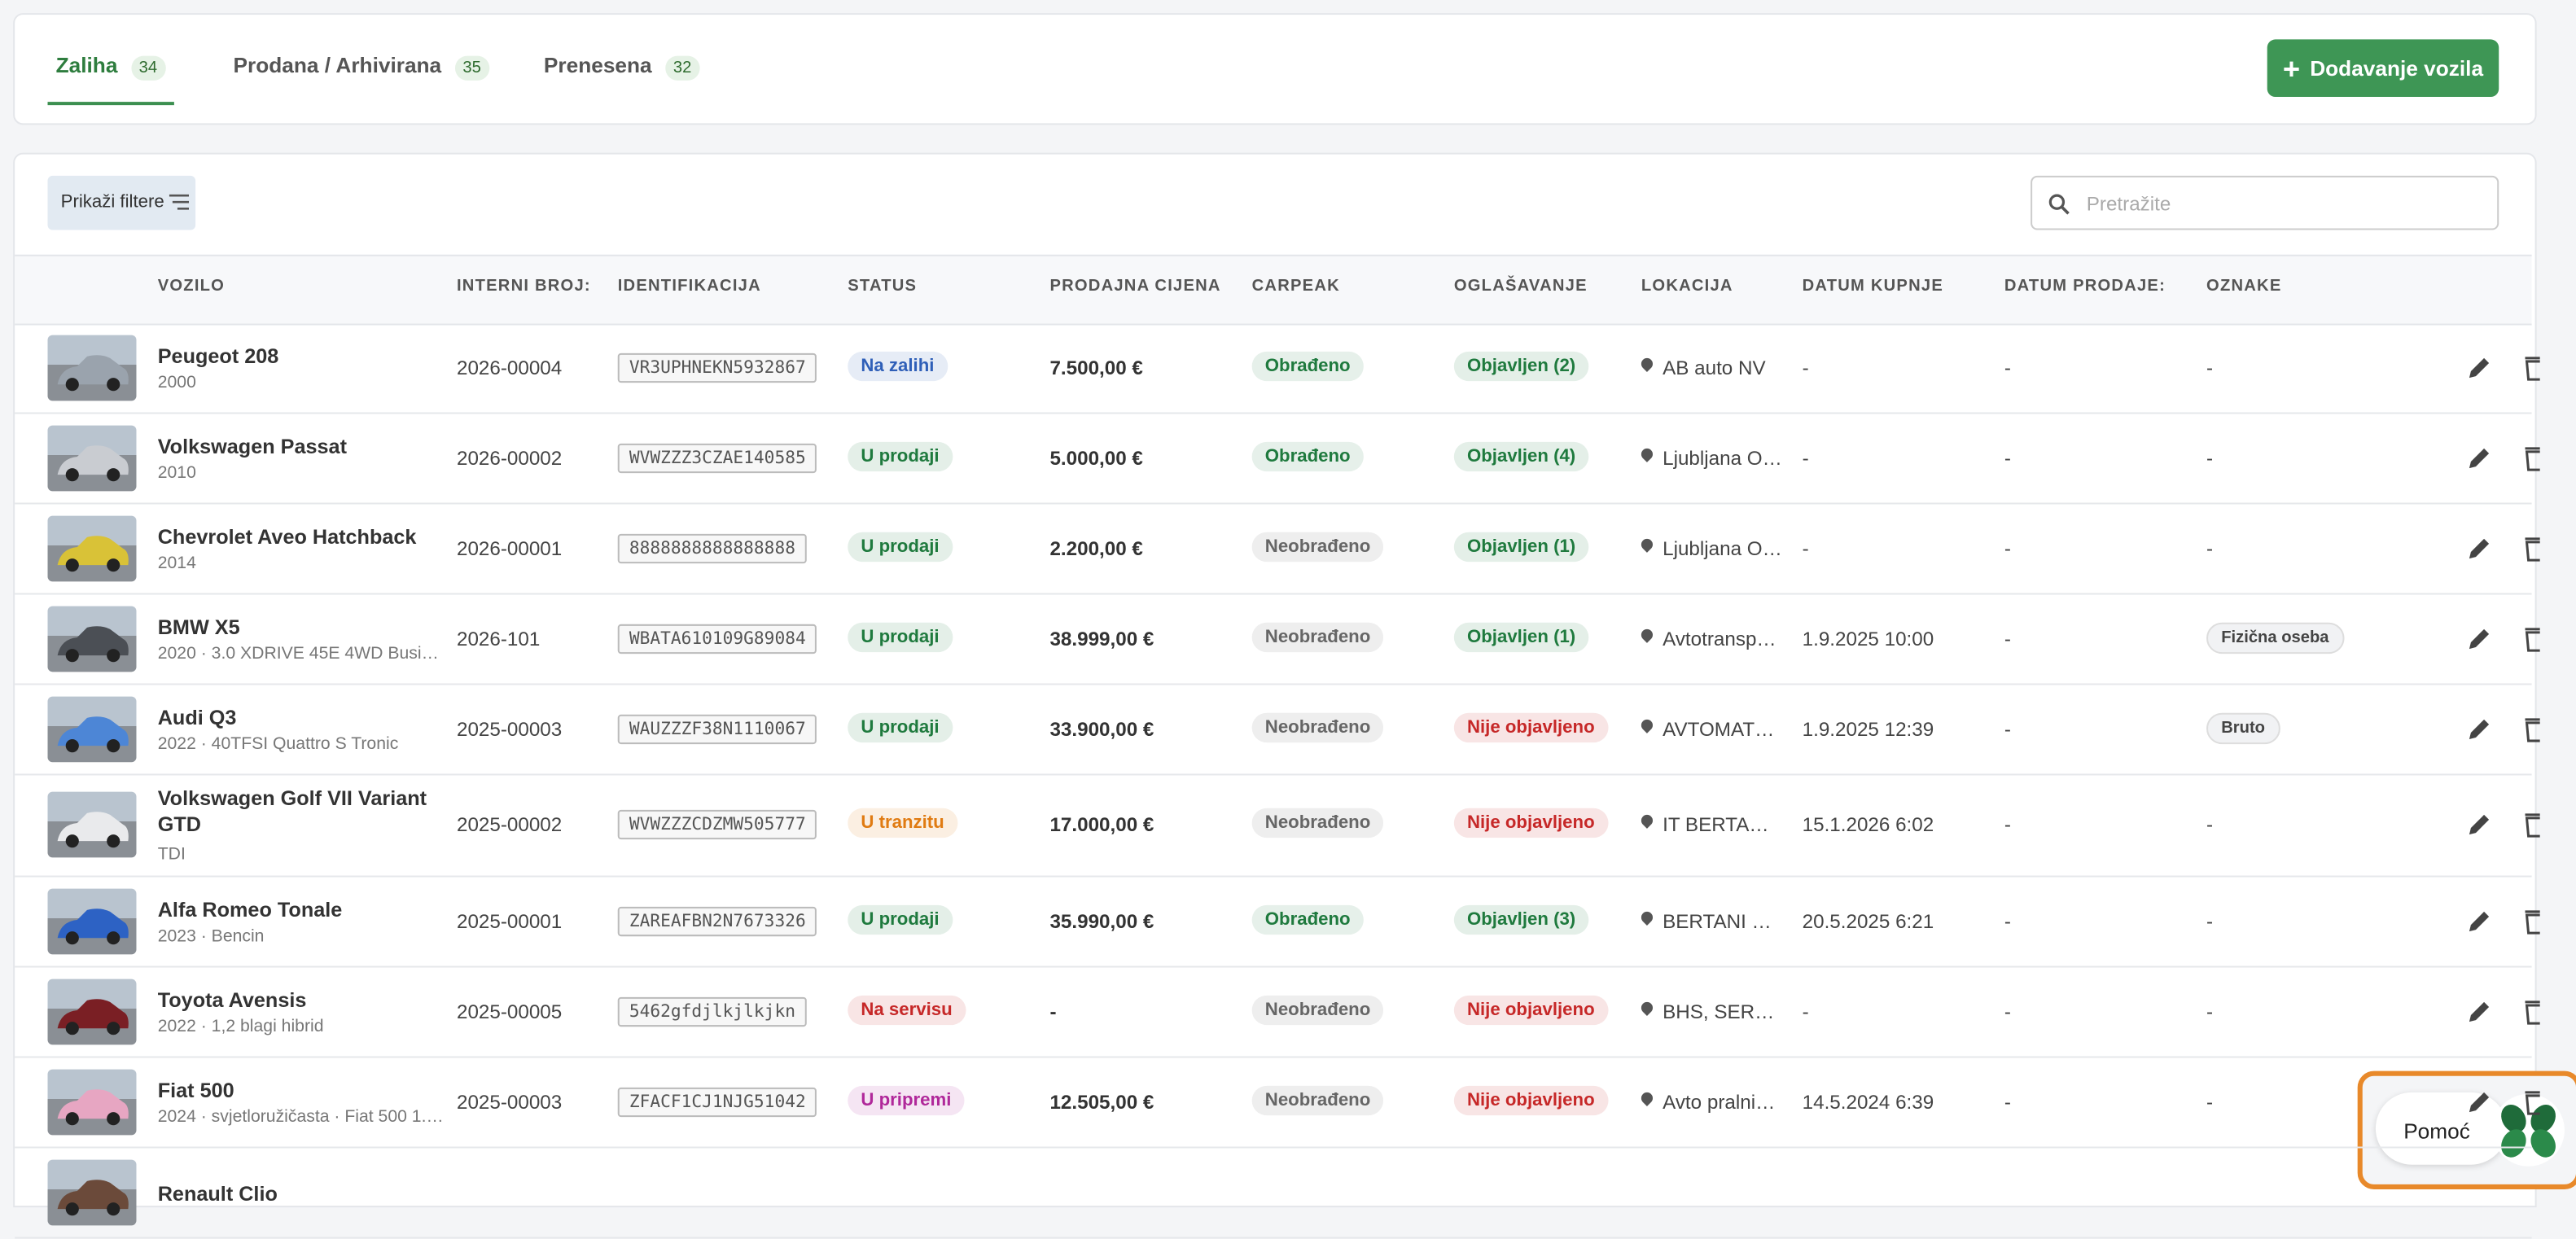 Image resolution: width=2576 pixels, height=1239 pixels. Describe the element at coordinates (111, 67) in the screenshot. I see `tab: Zaliha 34` at that location.